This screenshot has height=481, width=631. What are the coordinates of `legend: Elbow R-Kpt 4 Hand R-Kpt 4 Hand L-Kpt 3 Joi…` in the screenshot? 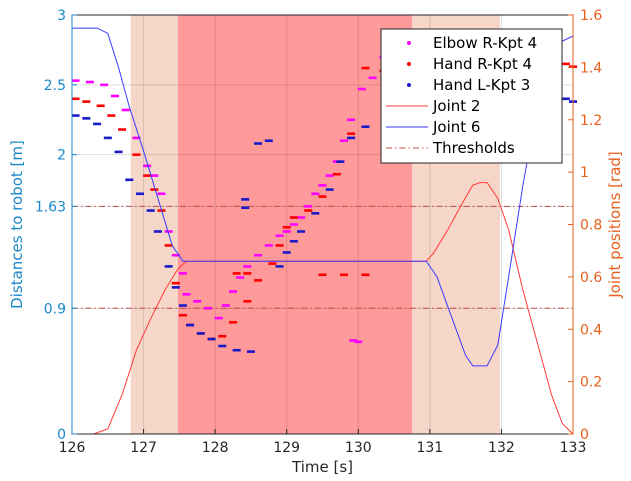 It's located at (471, 96).